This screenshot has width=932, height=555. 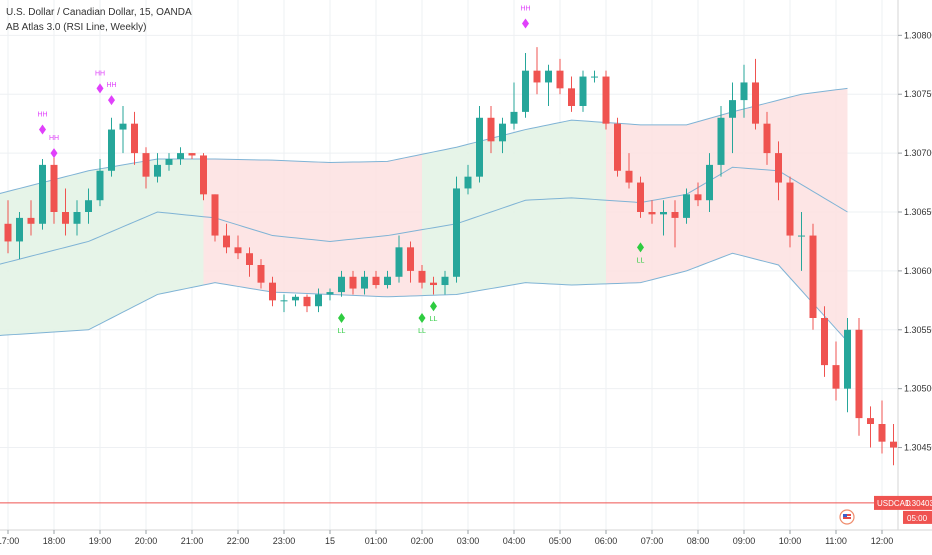 What do you see at coordinates (918, 94) in the screenshot?
I see `price-tick-label: 1.30750` at bounding box center [918, 94].